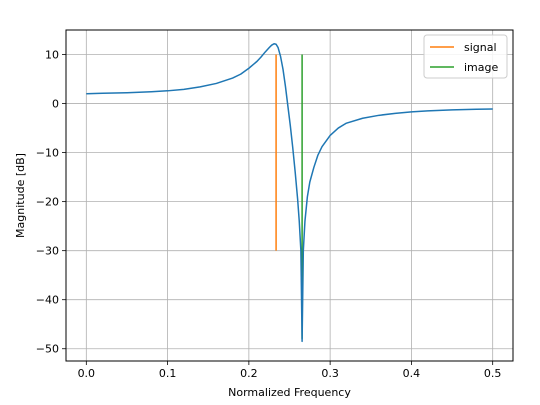 Image resolution: width=540 pixels, height=405 pixels. I want to click on x-axis-ticks: 0.0 0.1 0.2 0.3 0.4 0.5, so click(290, 370).